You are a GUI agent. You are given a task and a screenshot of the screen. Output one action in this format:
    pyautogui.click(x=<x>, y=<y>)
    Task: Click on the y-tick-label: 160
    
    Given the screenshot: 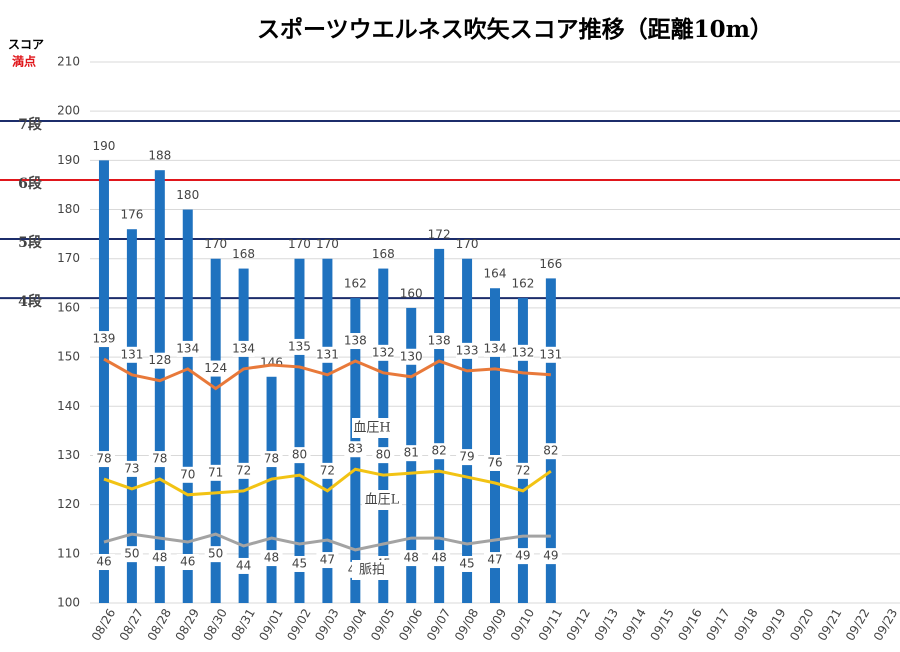 What is the action you would take?
    pyautogui.click(x=68, y=307)
    